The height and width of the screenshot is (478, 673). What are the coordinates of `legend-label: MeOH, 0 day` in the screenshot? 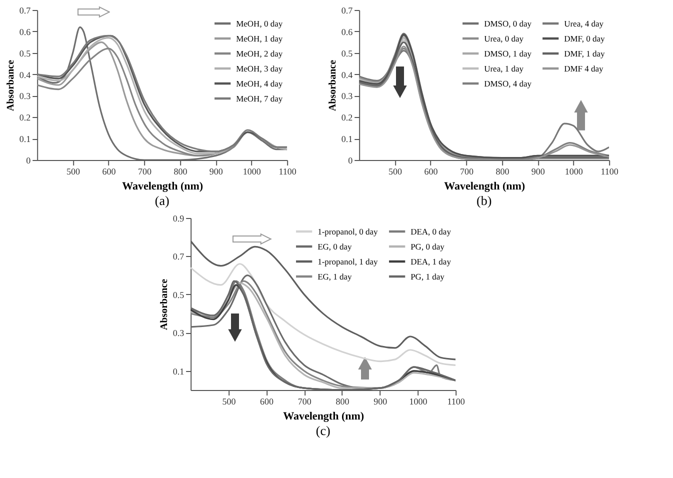 It's located at (260, 23).